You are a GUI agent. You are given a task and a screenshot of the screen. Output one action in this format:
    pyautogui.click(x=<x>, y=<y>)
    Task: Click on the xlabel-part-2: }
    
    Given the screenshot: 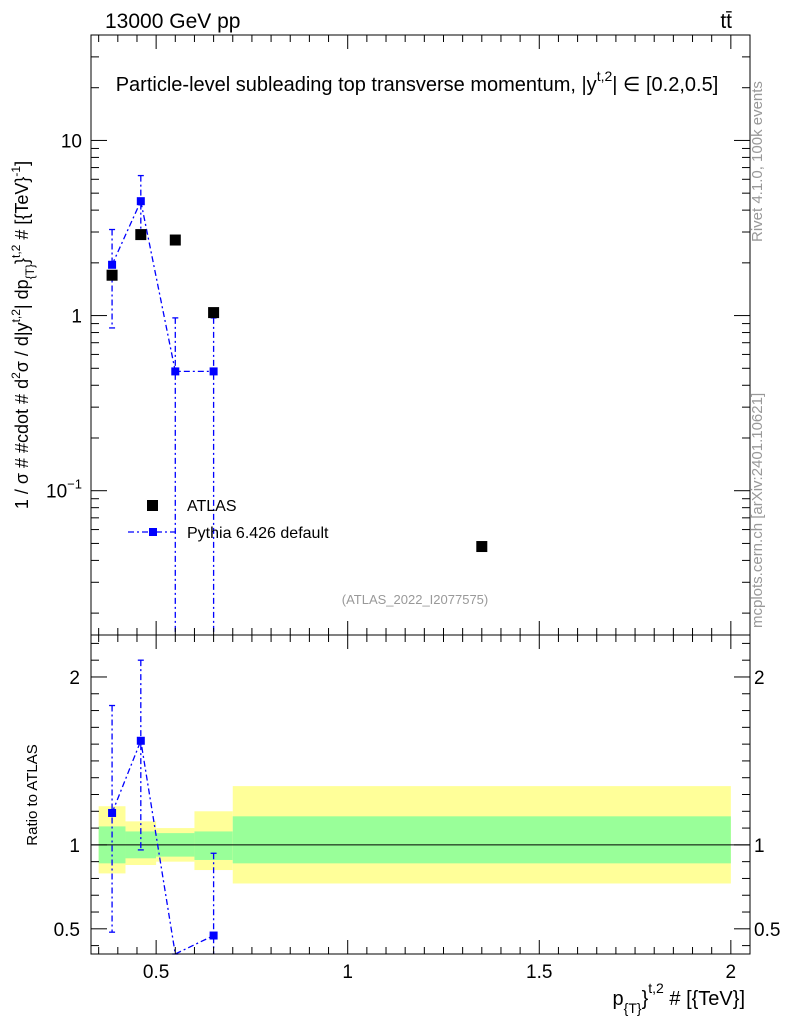 What is the action you would take?
    pyautogui.click(x=645, y=999)
    